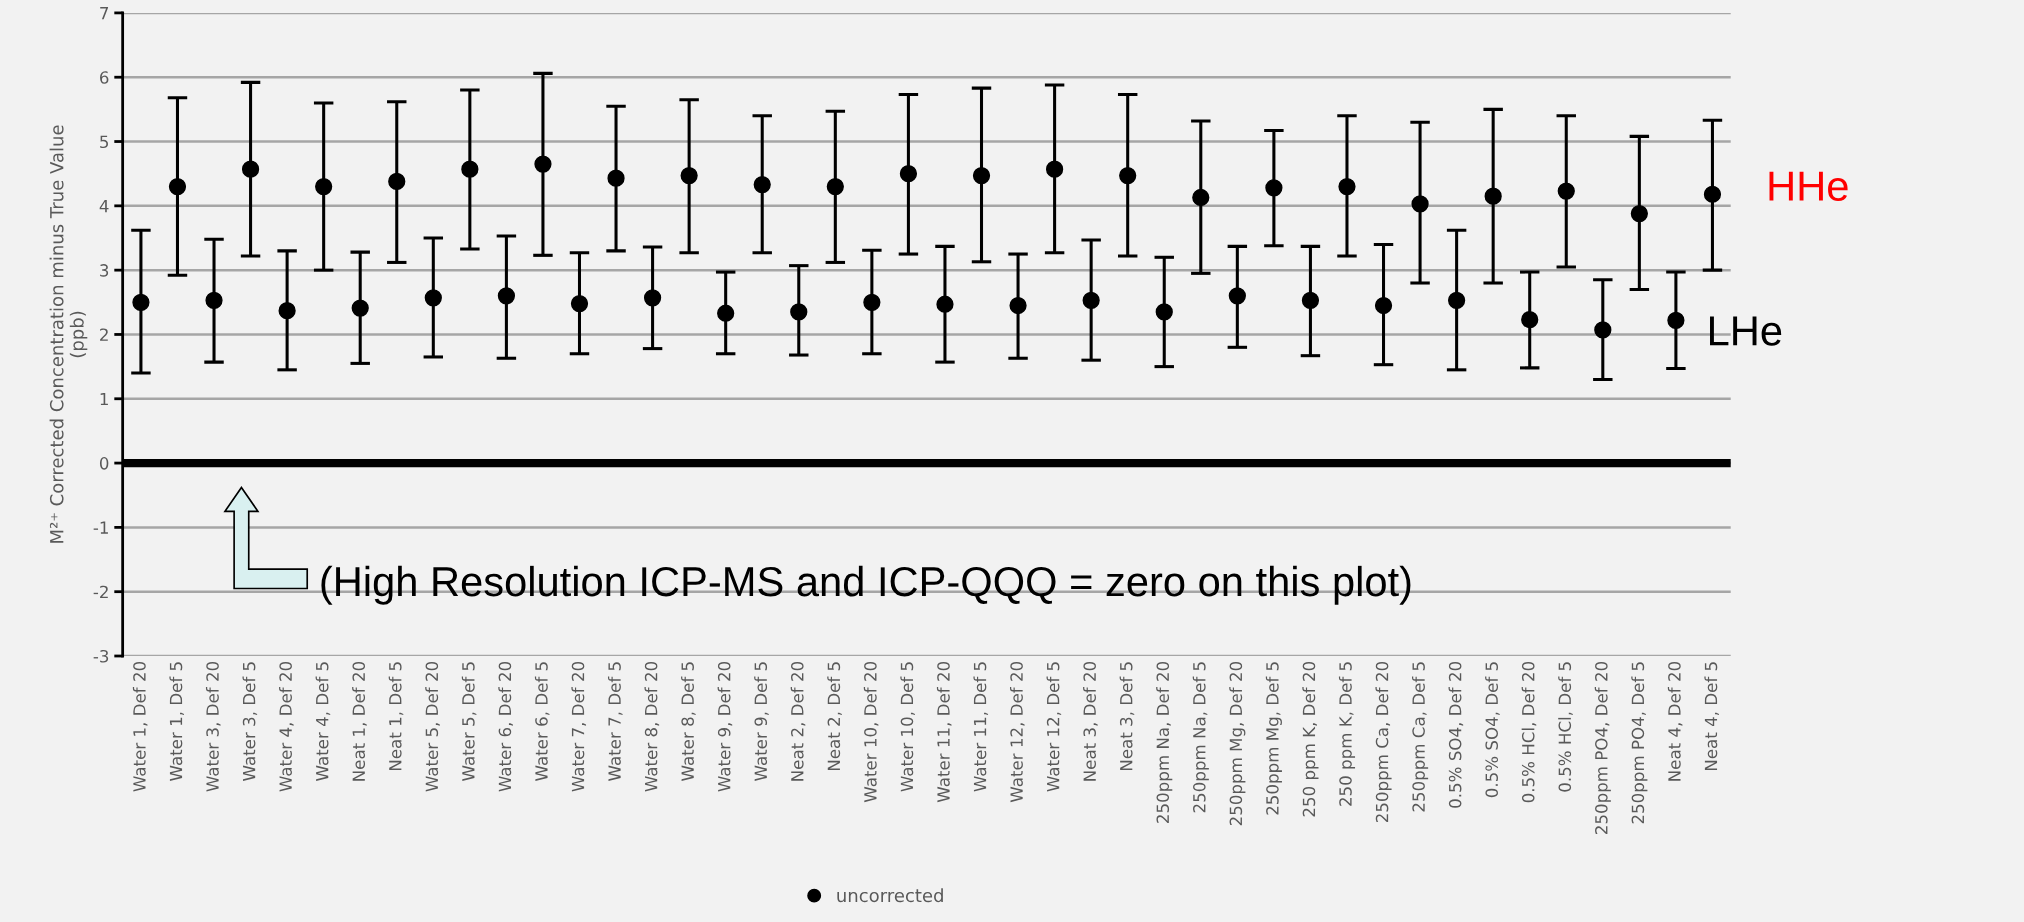 The image size is (2024, 922). I want to click on y-axis-title: M²⁺ Corrected Concentration minus True Value (ppb), so click(68, 334).